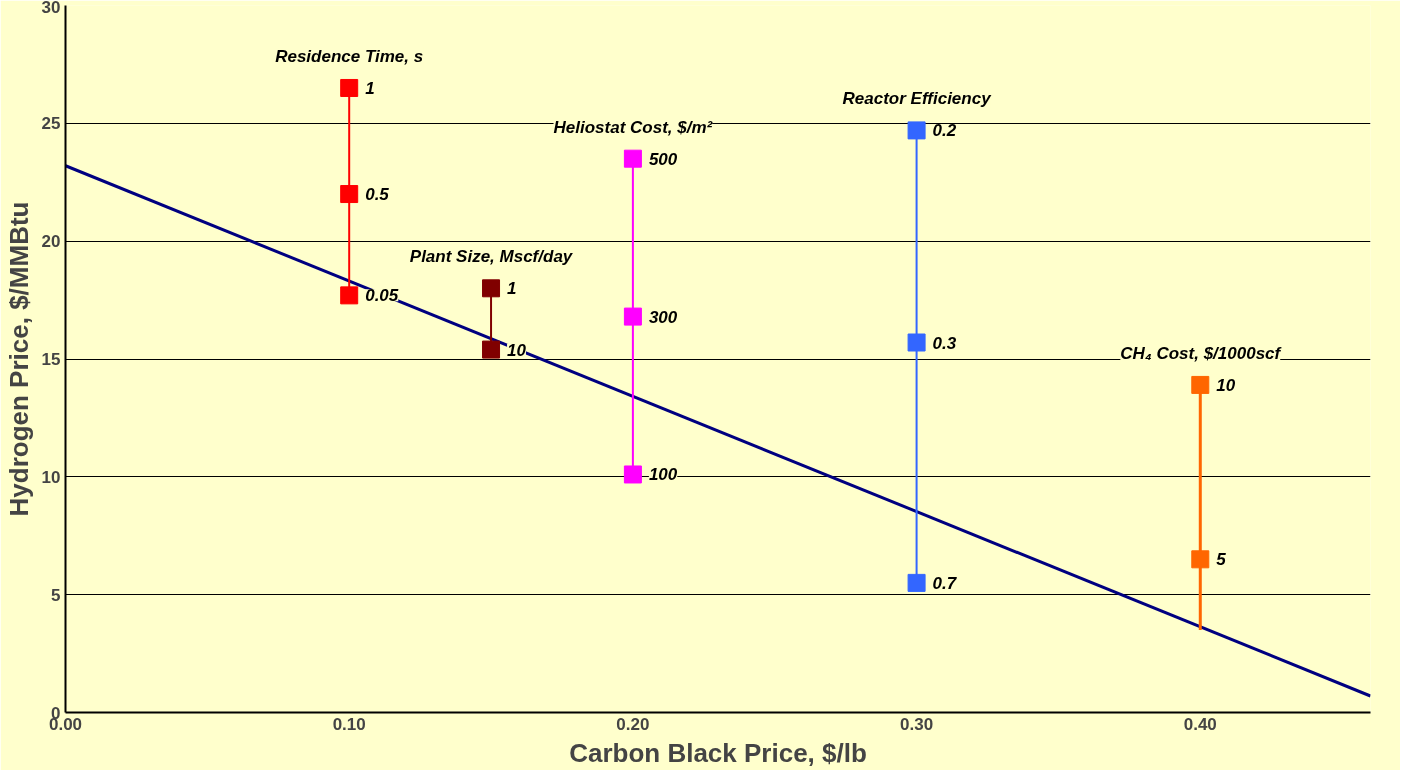 Image resolution: width=1407 pixels, height=777 pixels. What do you see at coordinates (663, 317) in the screenshot?
I see `annotation: 300` at bounding box center [663, 317].